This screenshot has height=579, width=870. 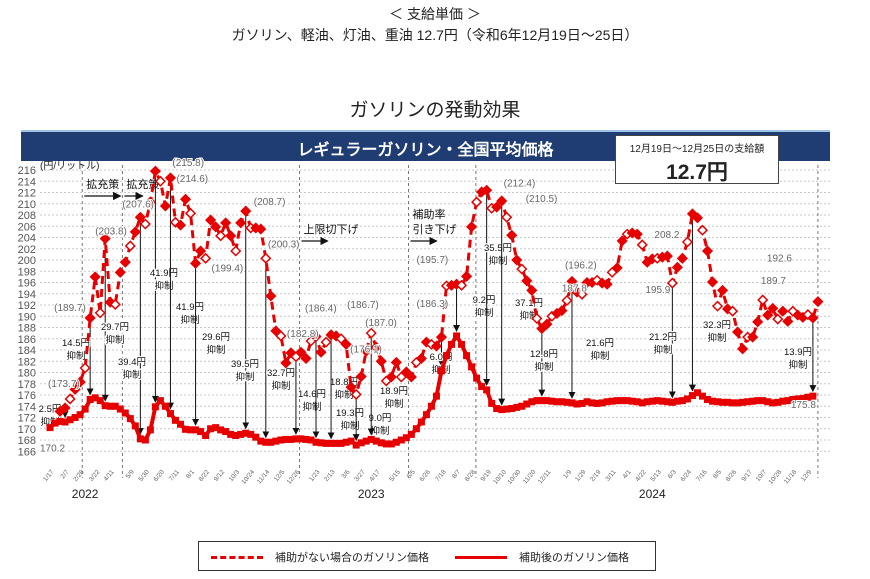 What do you see at coordinates (312, 394) in the screenshot?
I see `suppression-amount: 14.6円` at bounding box center [312, 394].